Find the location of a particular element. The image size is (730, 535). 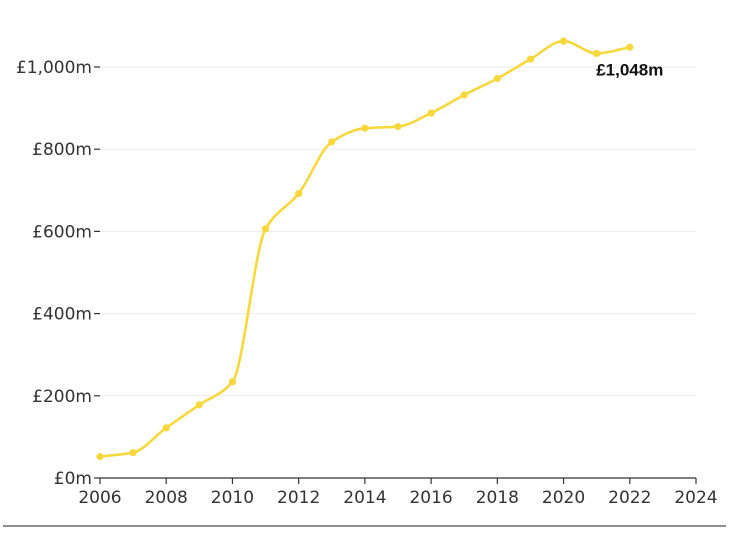

x-tick-label: 2010 is located at coordinates (232, 498).